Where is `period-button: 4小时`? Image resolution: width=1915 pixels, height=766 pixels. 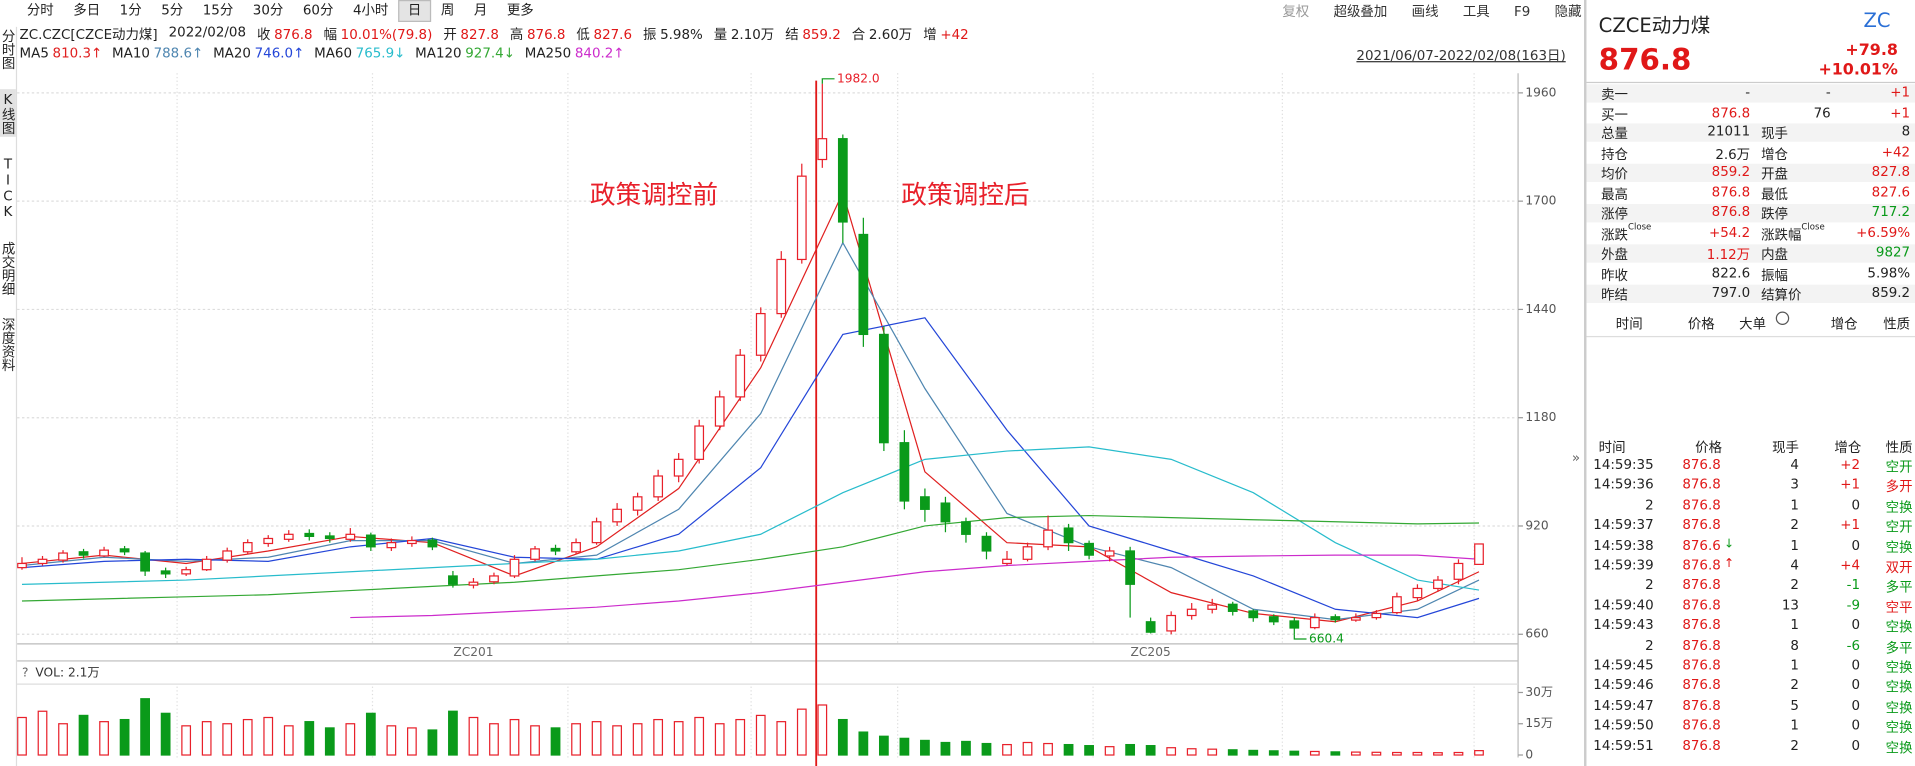
period-button: 4小时 is located at coordinates (370, 10).